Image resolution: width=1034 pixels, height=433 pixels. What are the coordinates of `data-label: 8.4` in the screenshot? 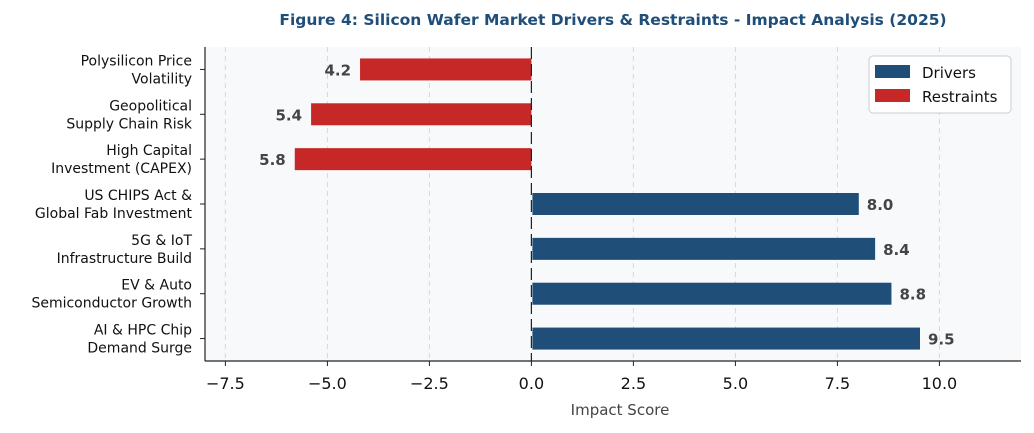 It's located at (896, 250).